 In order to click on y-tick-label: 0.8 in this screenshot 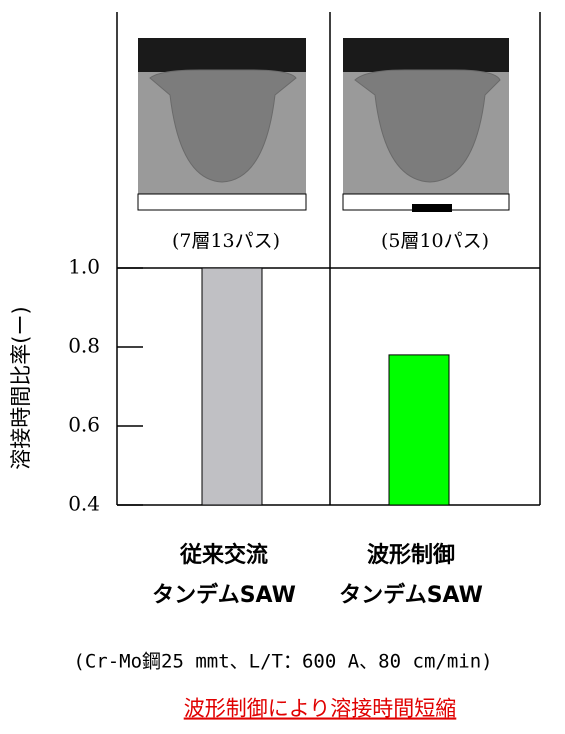, I will do `click(84, 346)`.